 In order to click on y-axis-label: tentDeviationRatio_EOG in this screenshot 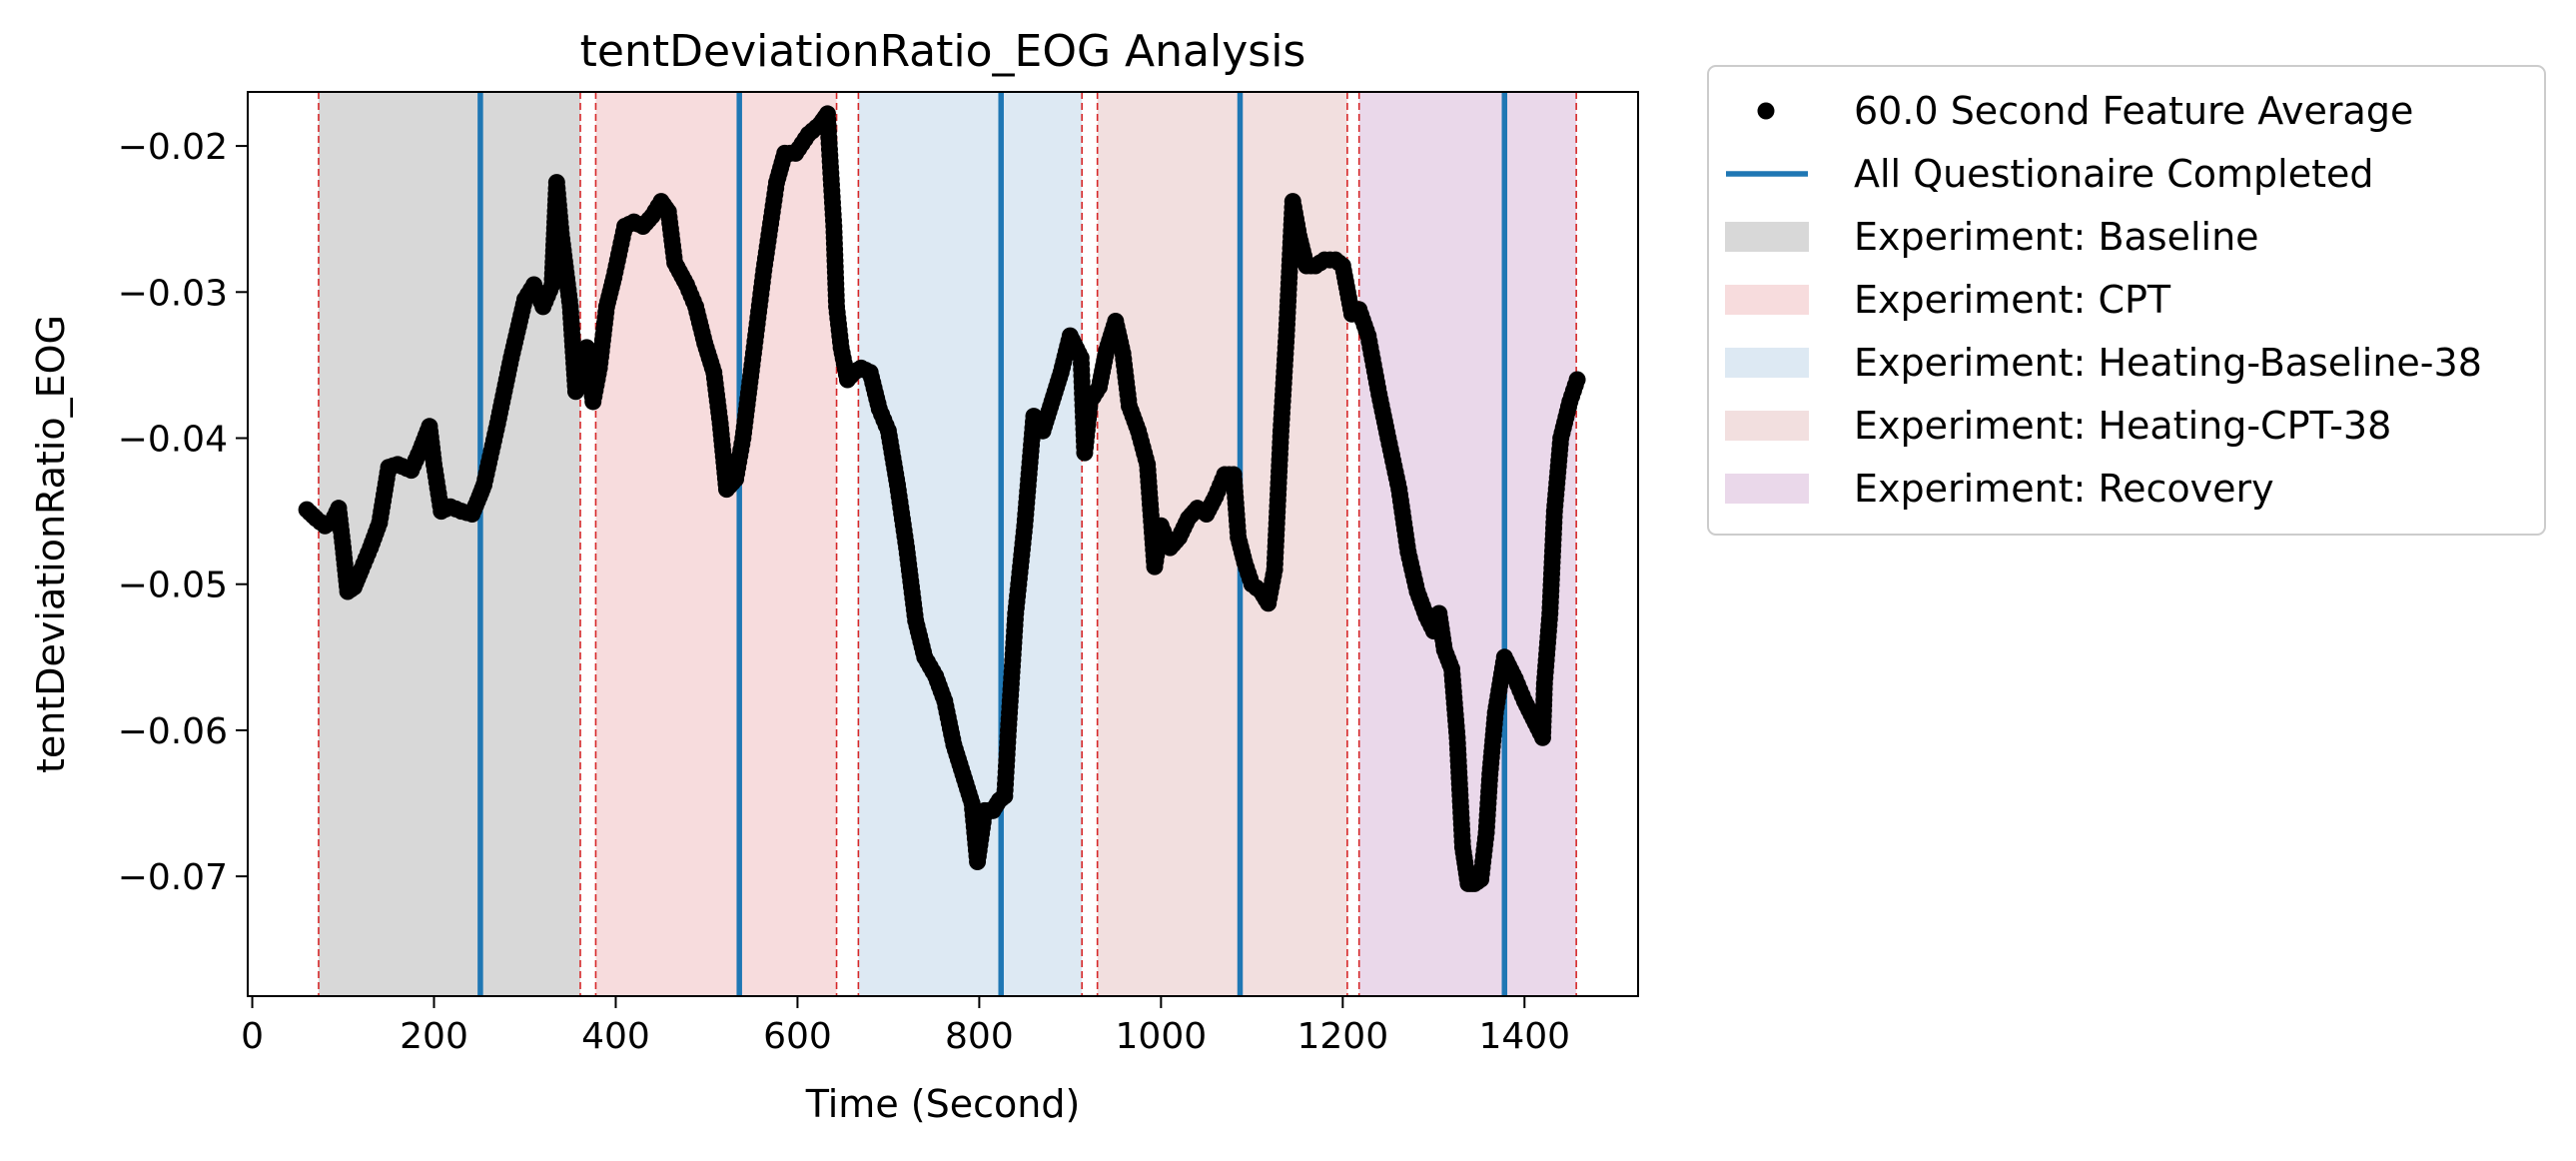, I will do `click(51, 544)`.